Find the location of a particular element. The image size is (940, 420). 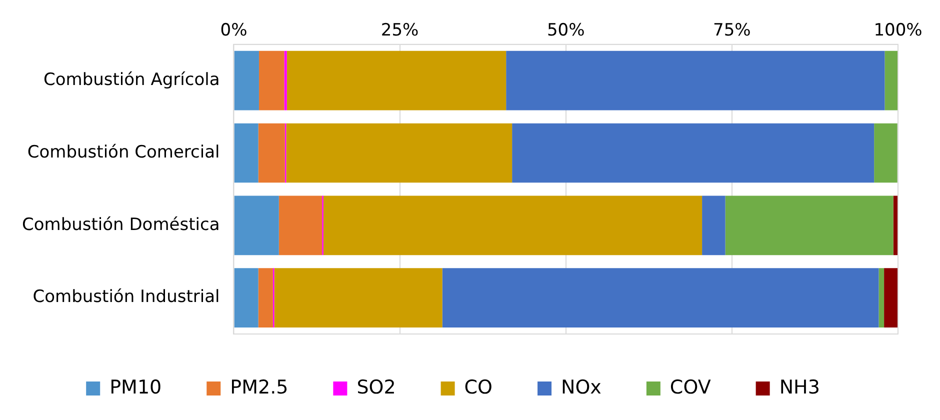

legend-label: COV is located at coordinates (690, 387).